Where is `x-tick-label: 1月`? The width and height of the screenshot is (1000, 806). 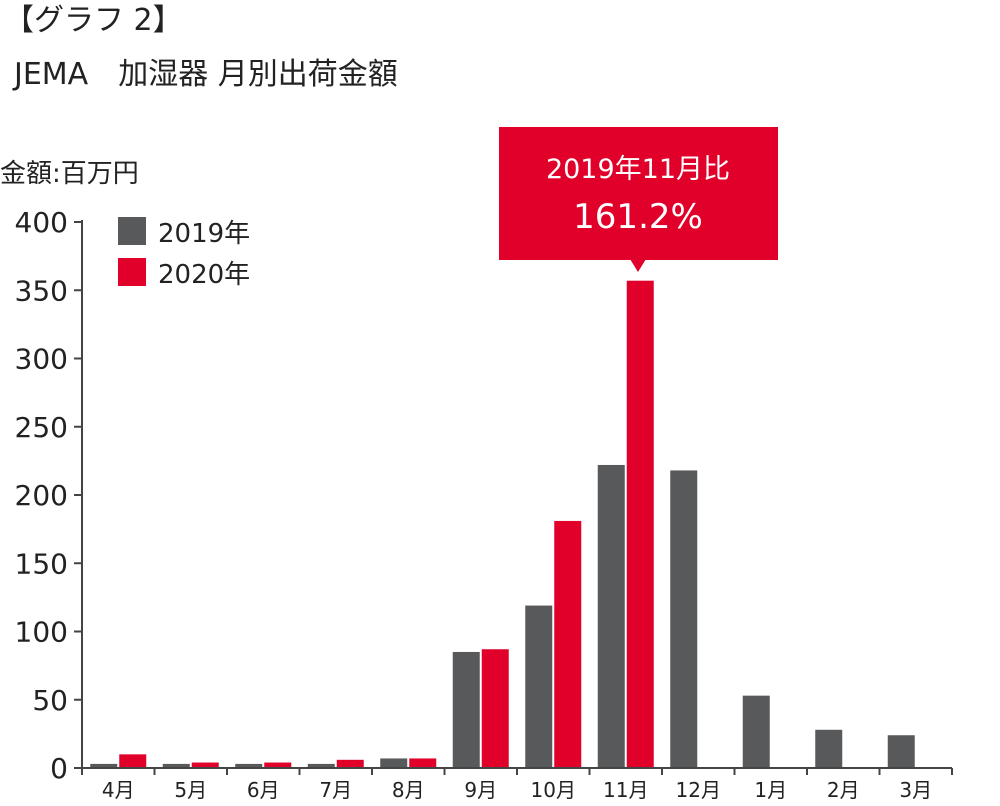
x-tick-label: 1月 is located at coordinates (770, 790).